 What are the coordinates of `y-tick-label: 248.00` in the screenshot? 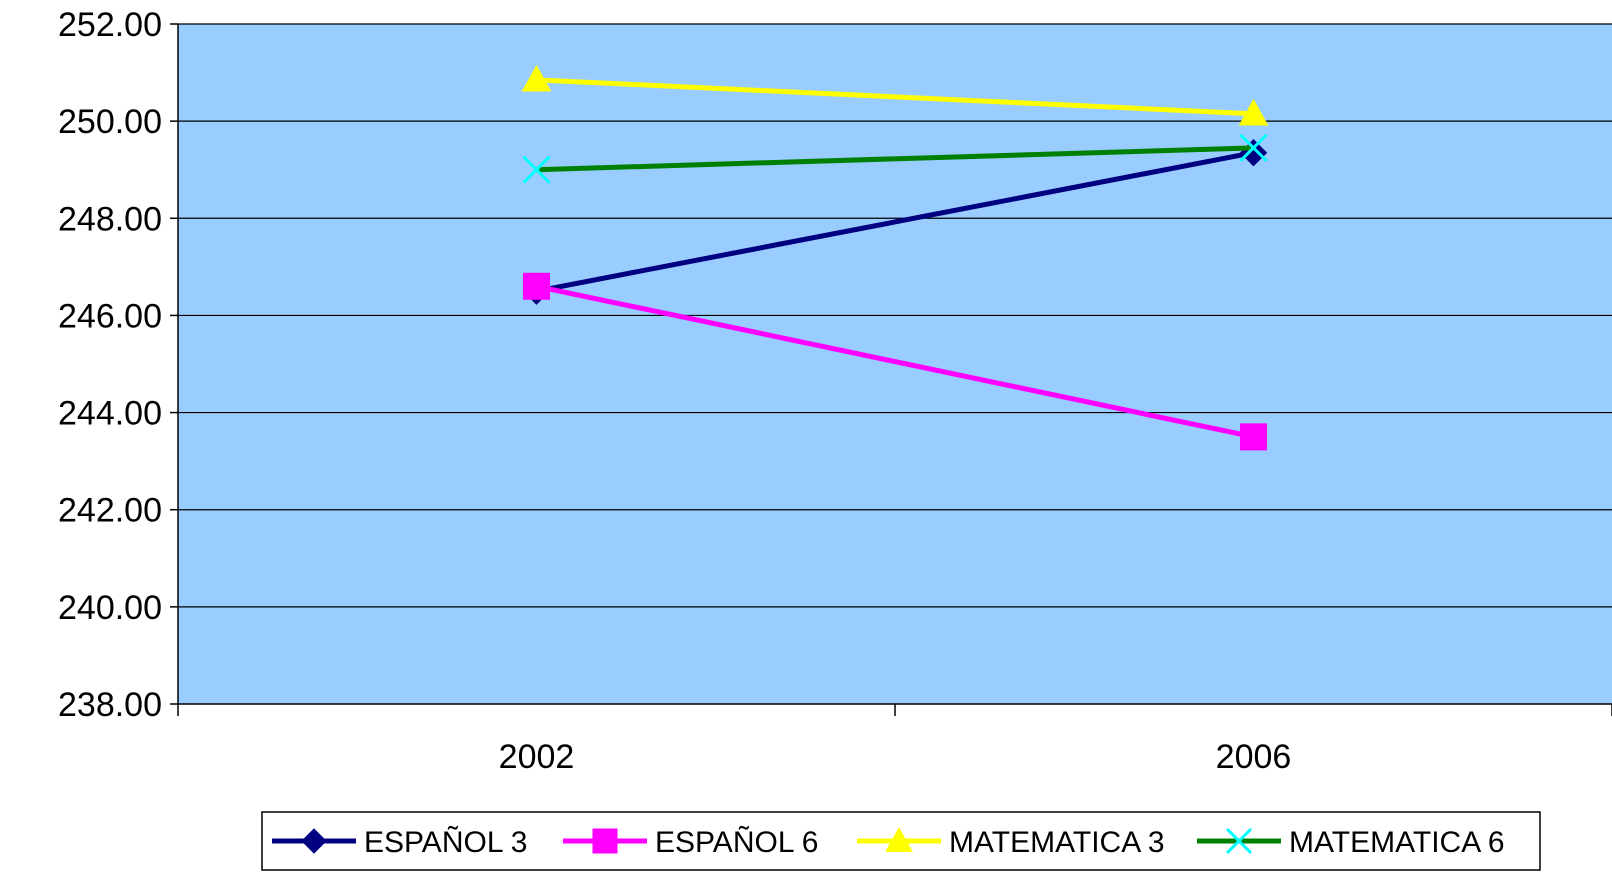 It's located at (110, 219).